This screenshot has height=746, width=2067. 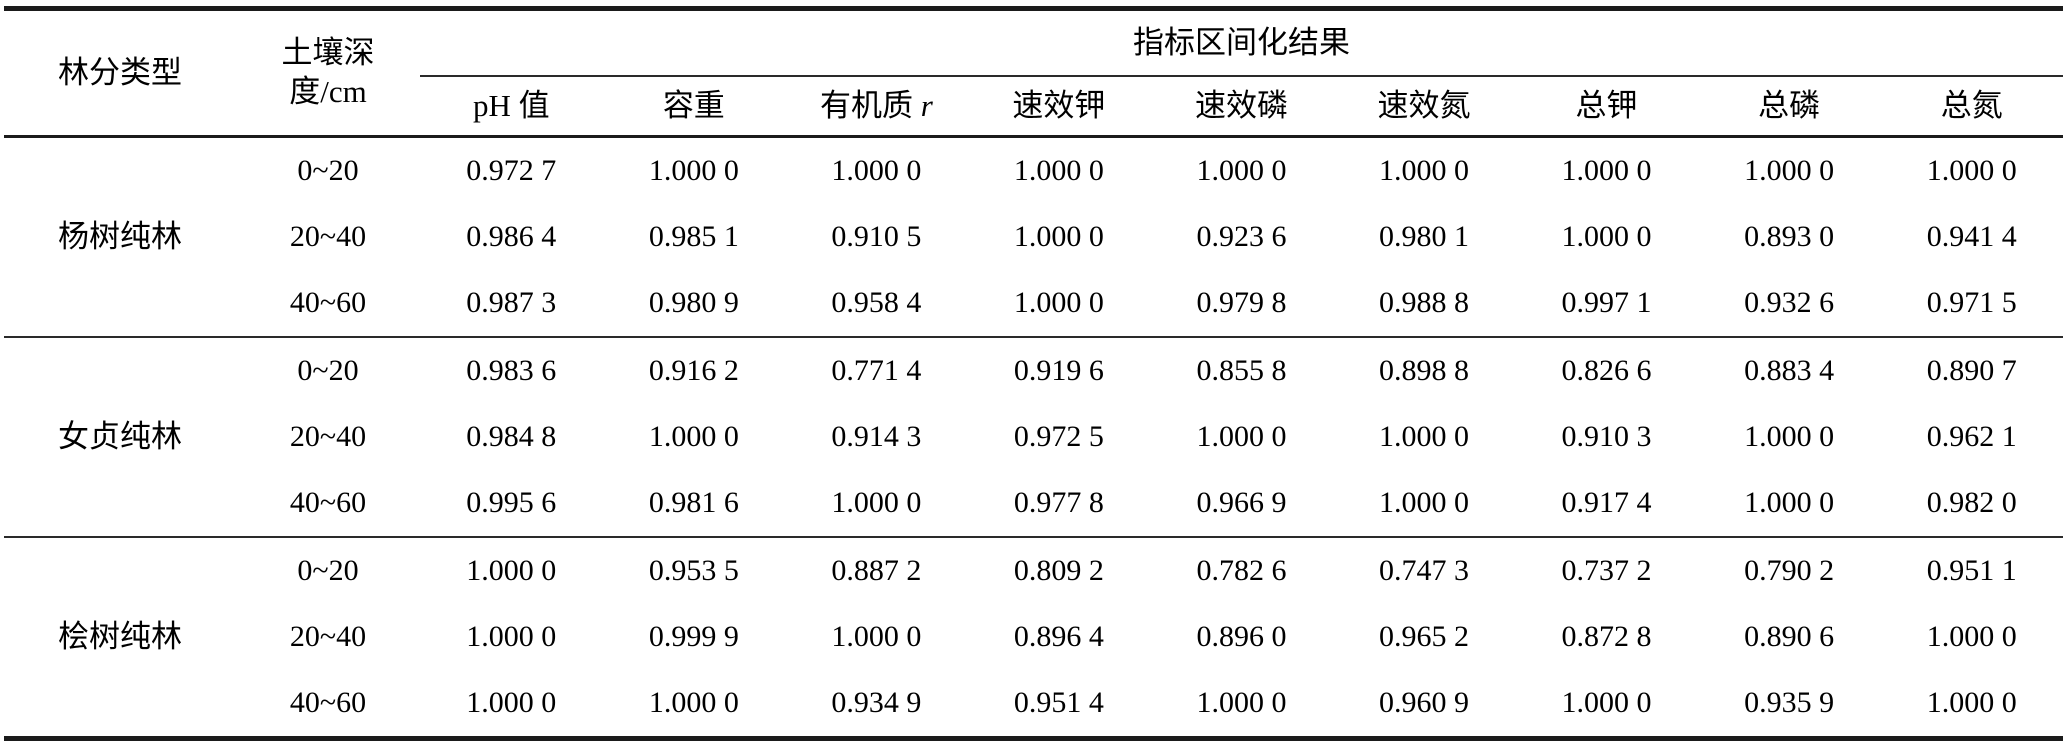 I want to click on indicator-column-header: 速效氮, so click(x=1424, y=107).